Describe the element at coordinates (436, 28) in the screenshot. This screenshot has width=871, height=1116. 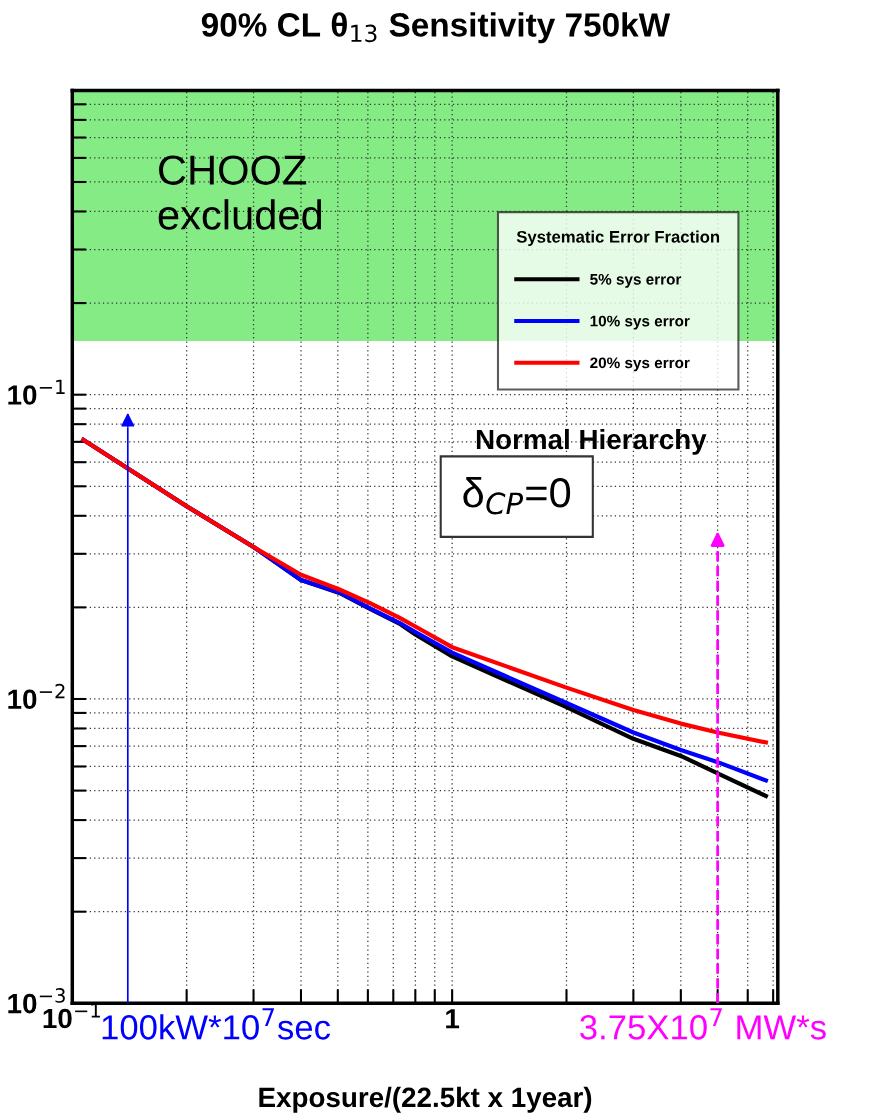
I see `chart-title: 90% CL θ$_{13}$ Sensitivity 750kW` at that location.